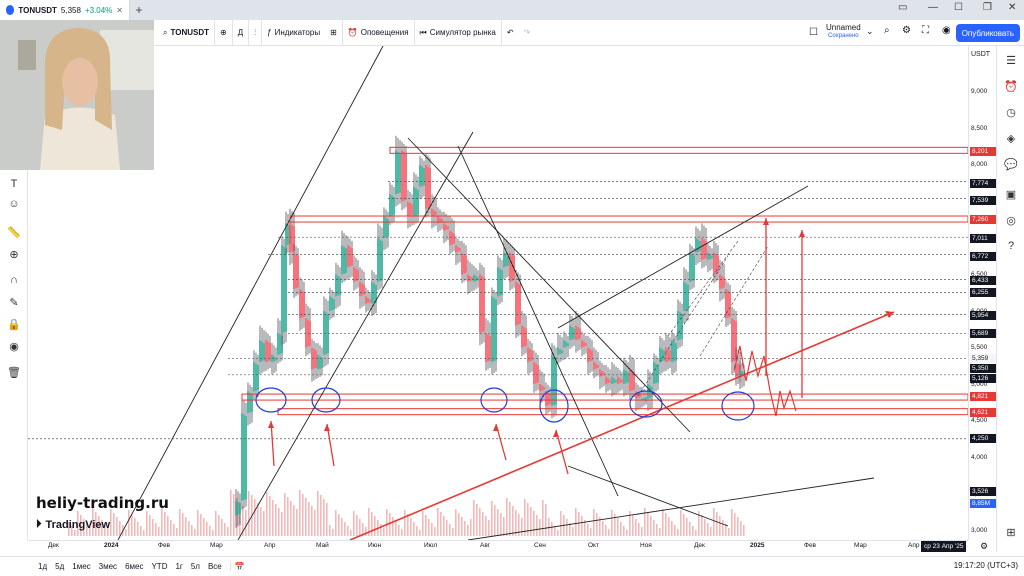 The image size is (1024, 576). Describe the element at coordinates (987, 33) in the screenshot. I see `publish-button: Опубликовать` at that location.